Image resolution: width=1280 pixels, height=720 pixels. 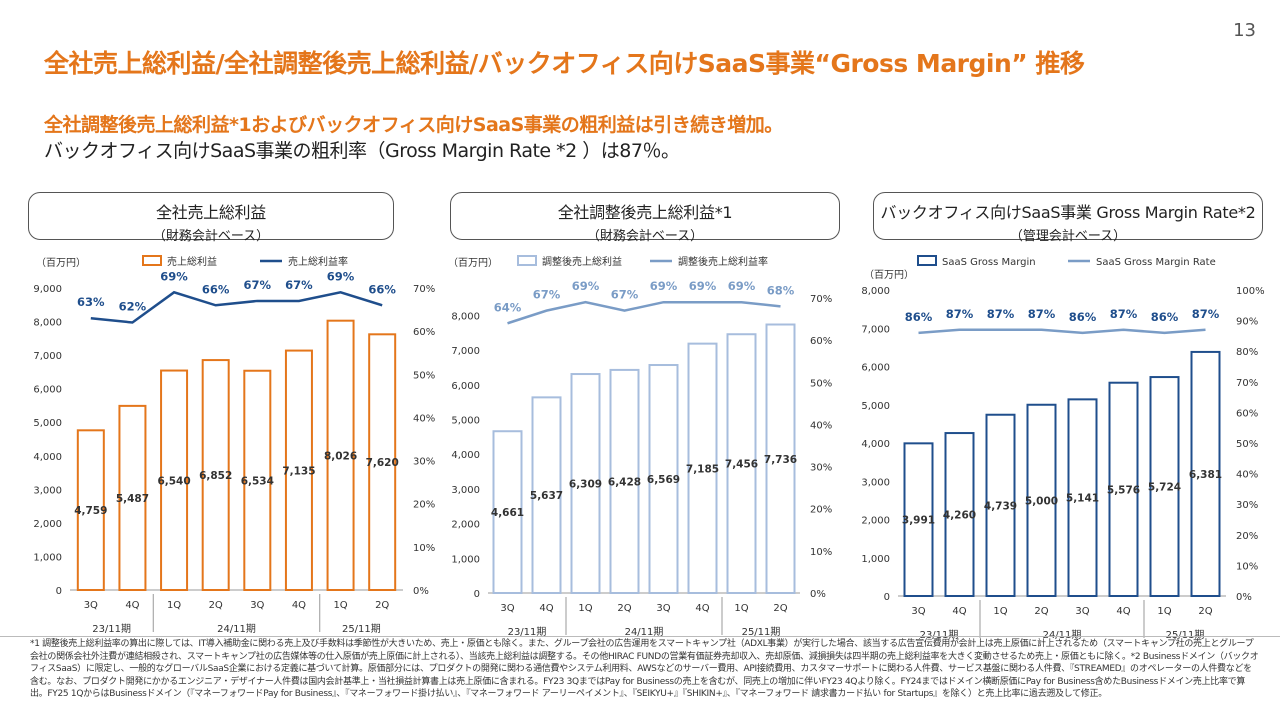 What do you see at coordinates (111, 629) in the screenshot?
I see `fiscal-period-label: 23/11期` at bounding box center [111, 629].